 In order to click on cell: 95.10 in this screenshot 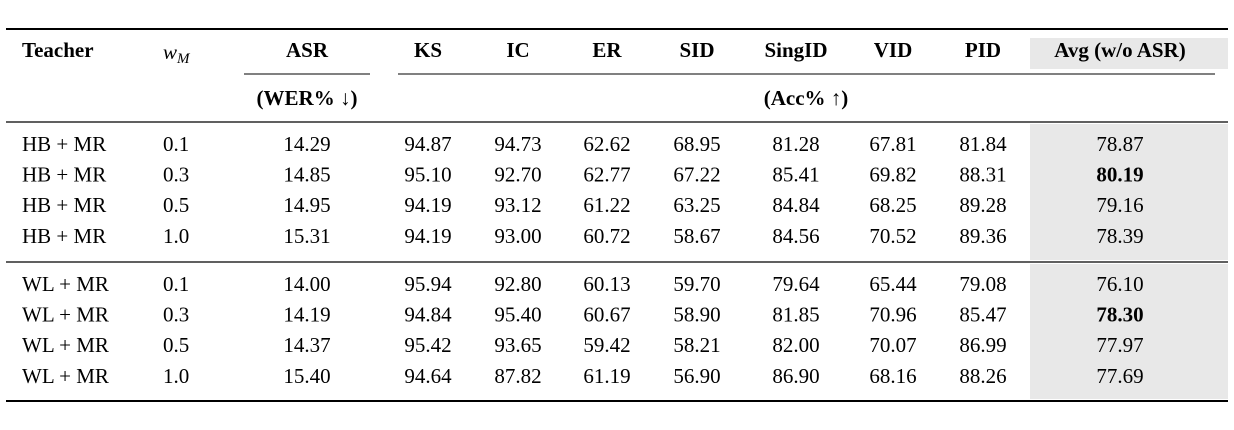, I will do `click(427, 175)`.